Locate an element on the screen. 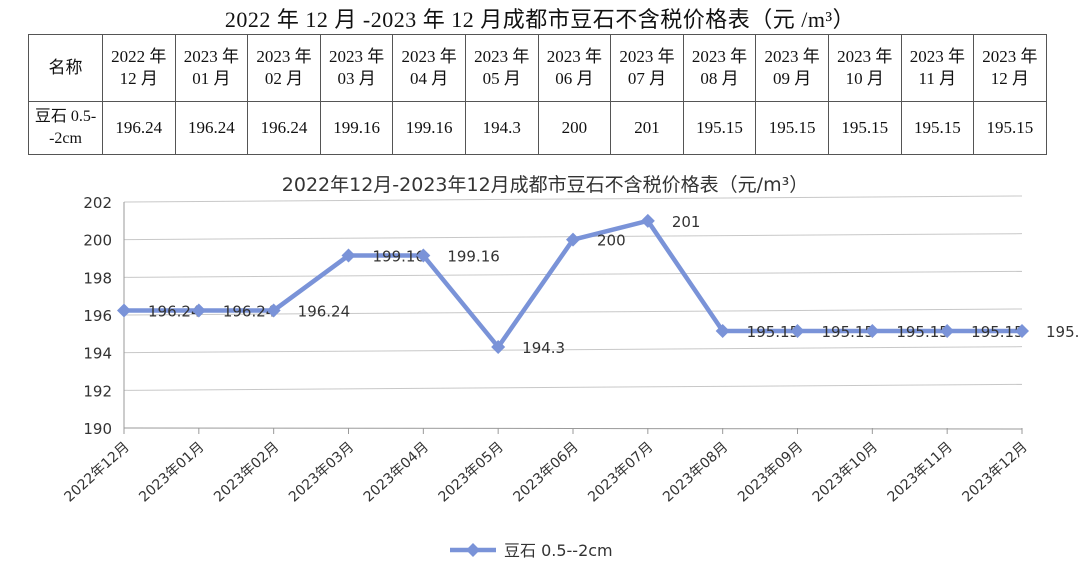 The image size is (1080, 575). y-tick-label: 198 is located at coordinates (97, 278).